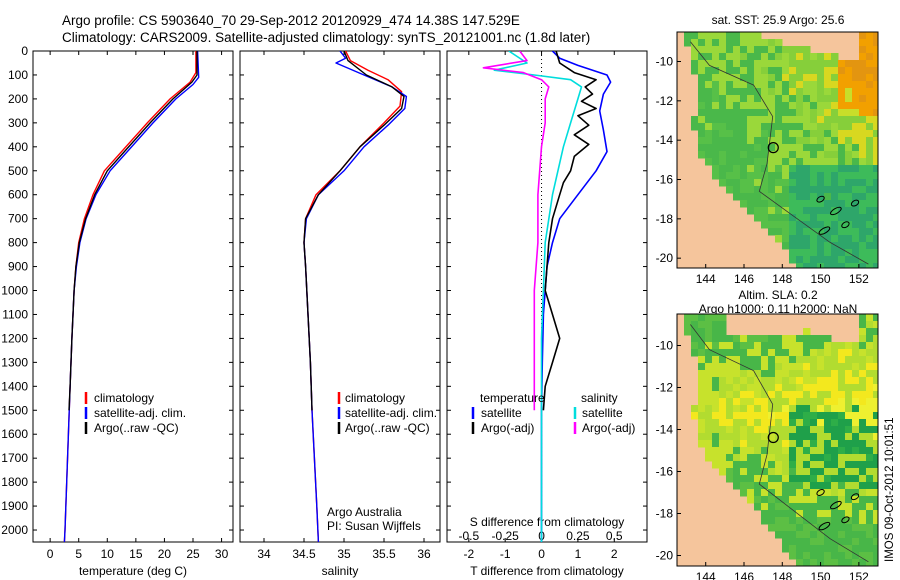 The height and width of the screenshot is (580, 900). I want to click on map-y-tick-label: -12, so click(665, 388).